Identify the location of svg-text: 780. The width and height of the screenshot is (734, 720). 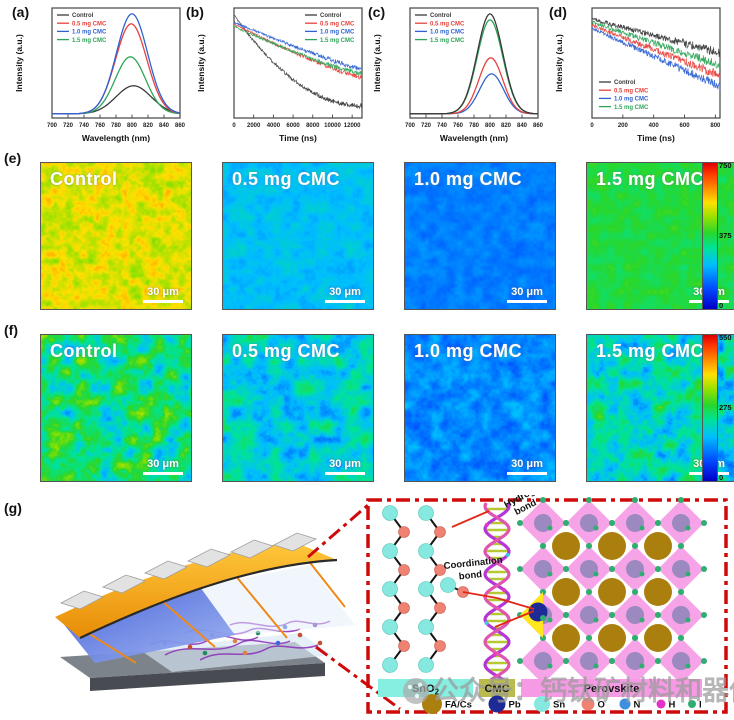
(474, 126).